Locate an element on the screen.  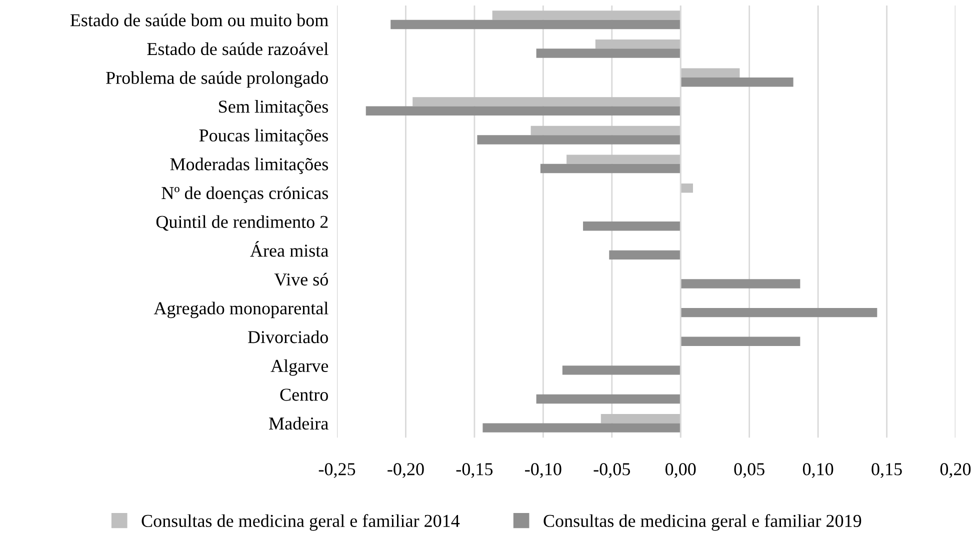
legend-label: Consultas de medicina geral e familiar 2019 is located at coordinates (703, 522).